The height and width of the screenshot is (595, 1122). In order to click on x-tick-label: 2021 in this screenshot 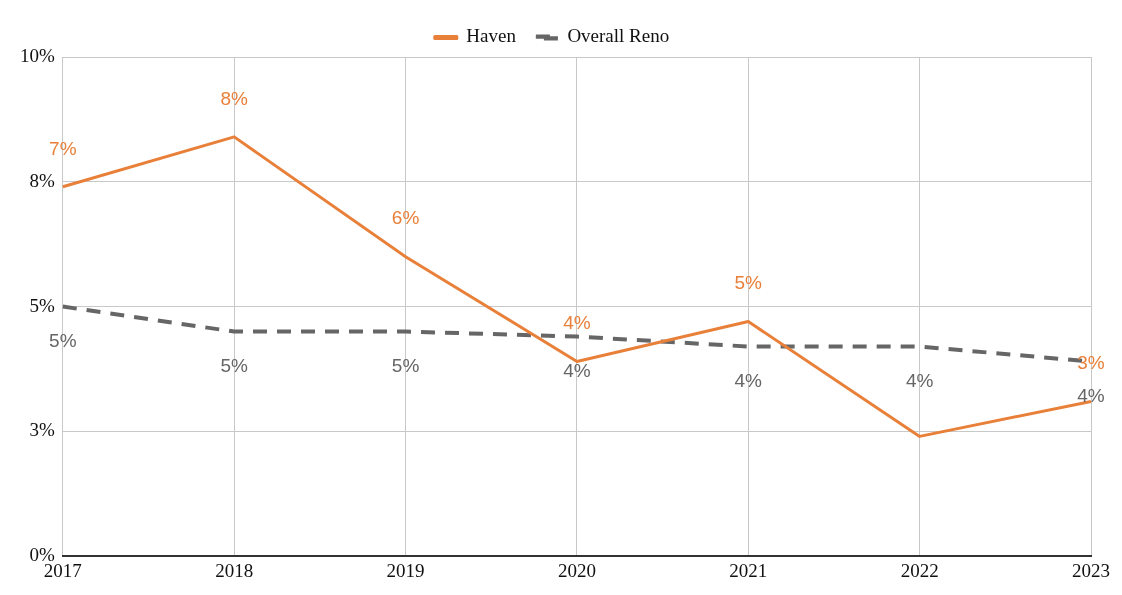, I will do `click(748, 570)`.